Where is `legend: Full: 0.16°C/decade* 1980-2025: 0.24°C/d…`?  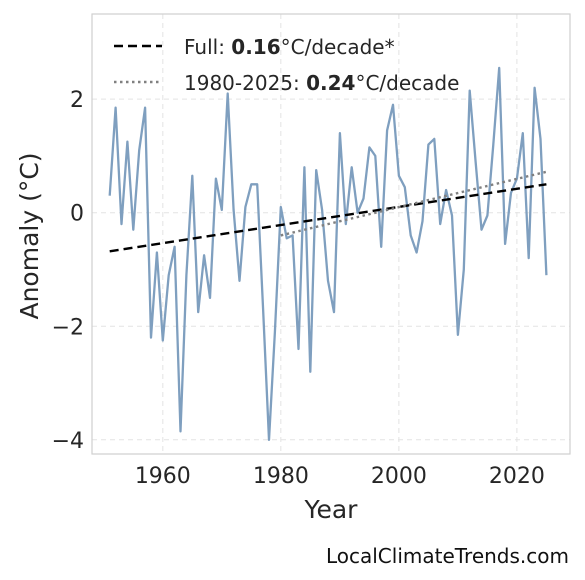
legend: Full: 0.16°C/decade* 1980-2025: 0.24°C/d… is located at coordinates (286, 65).